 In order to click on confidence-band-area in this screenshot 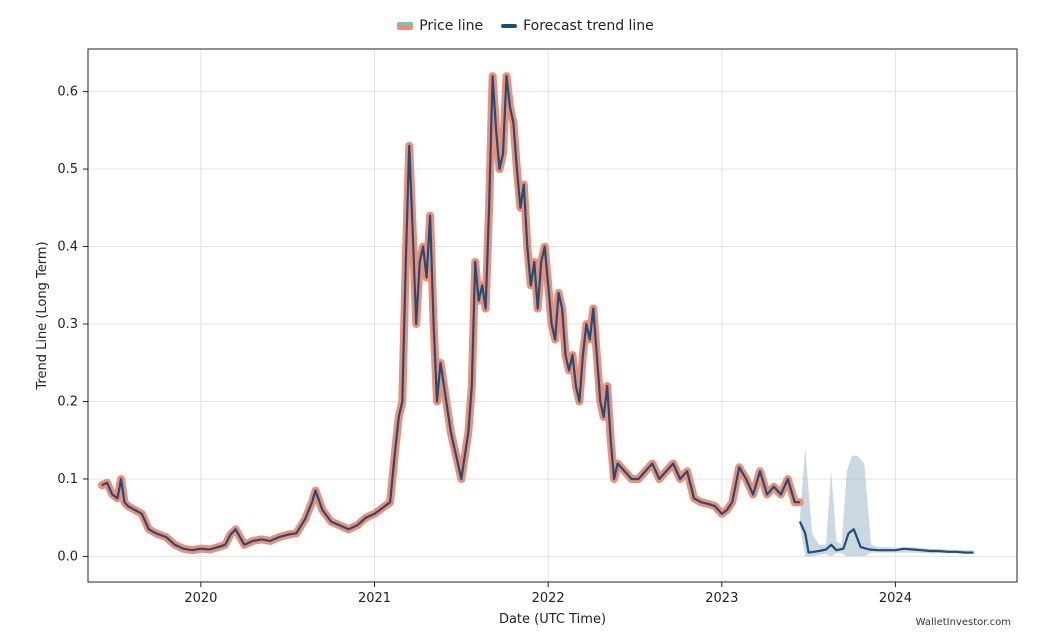, I will do `click(886, 502)`.